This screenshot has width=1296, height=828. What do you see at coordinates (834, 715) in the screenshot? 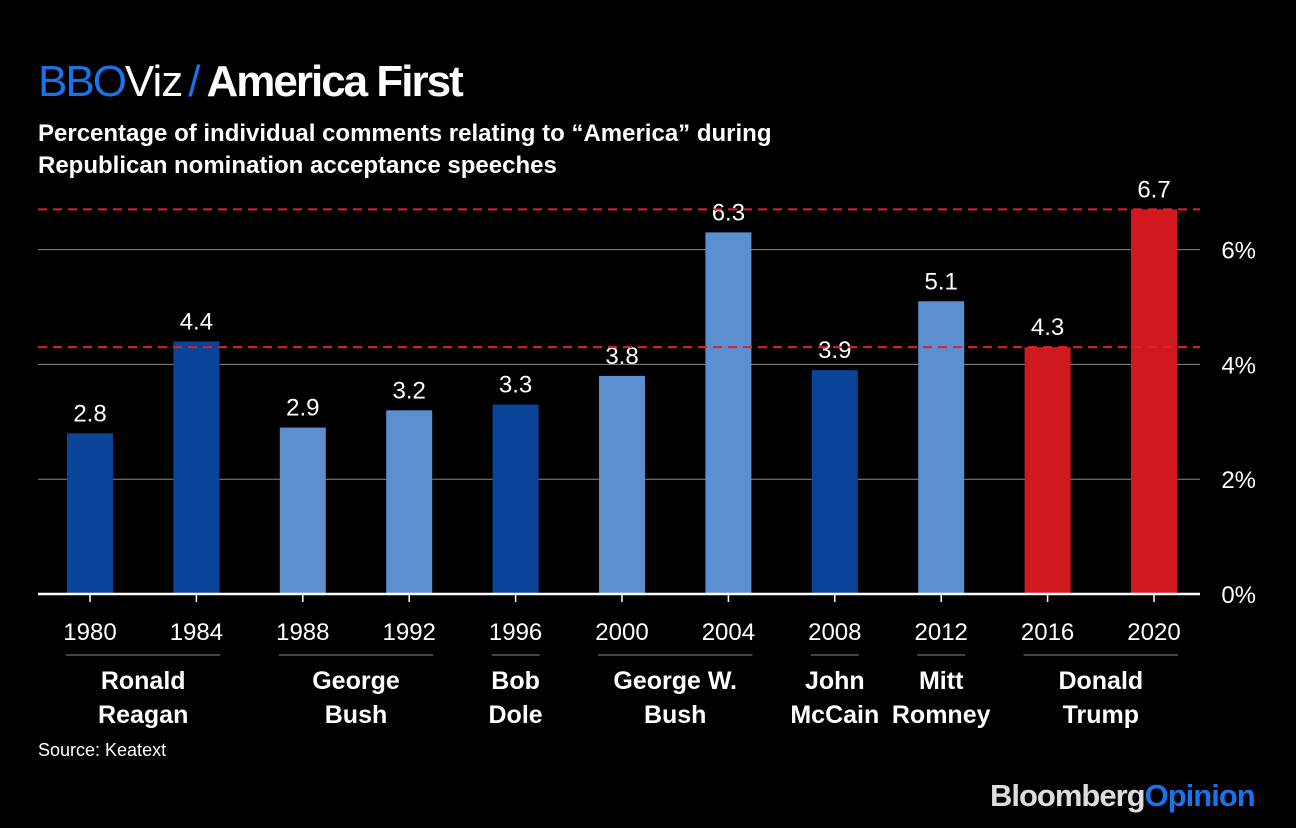
I see `candidate-name: McCain` at bounding box center [834, 715].